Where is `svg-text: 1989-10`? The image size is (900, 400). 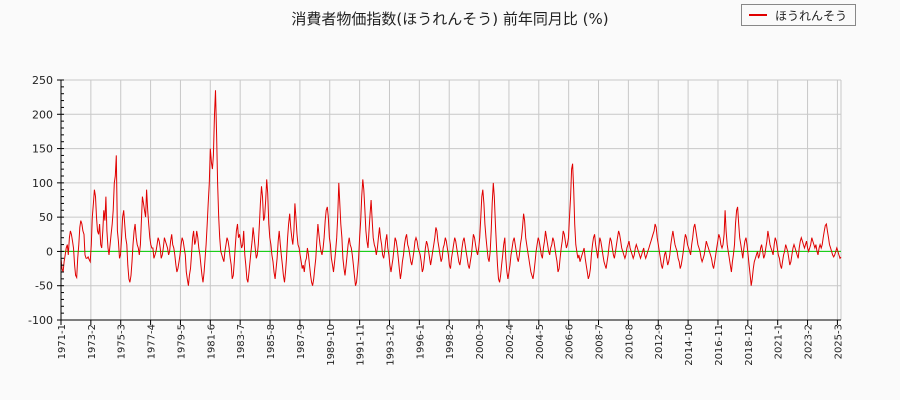
svg-text: 1989-10 is located at coordinates (331, 345).